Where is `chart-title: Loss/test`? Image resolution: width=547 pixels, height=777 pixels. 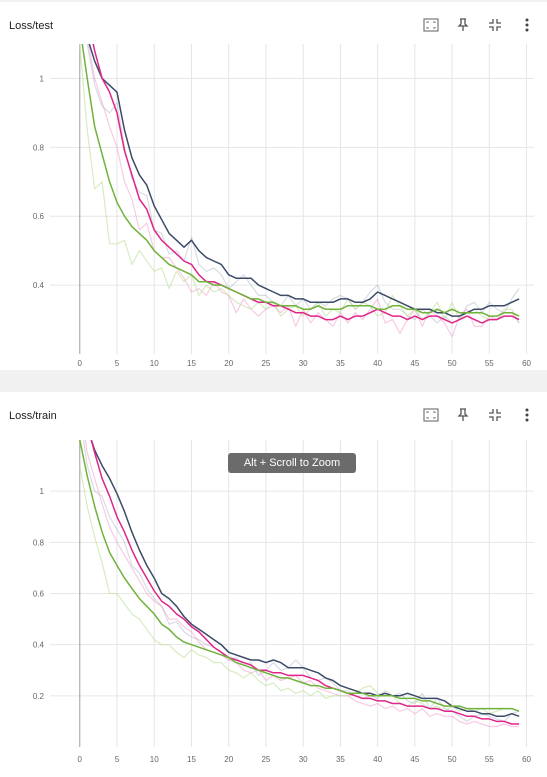
chart-title: Loss/test is located at coordinates (31, 26).